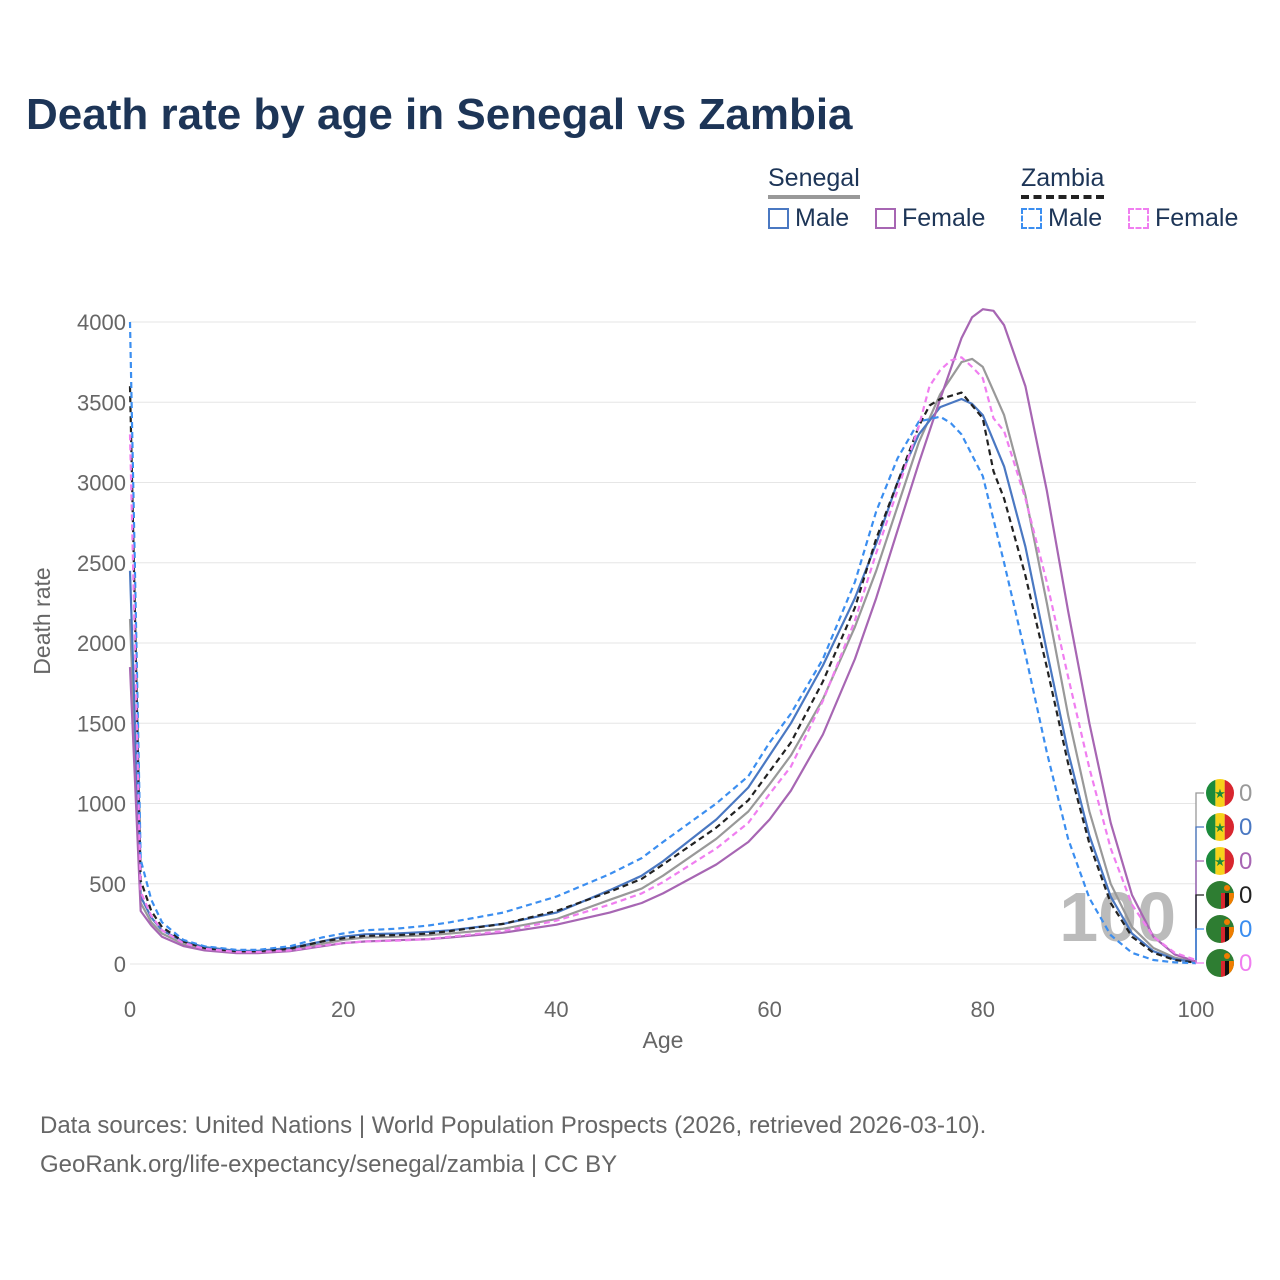 The height and width of the screenshot is (1280, 1280). I want to click on x-tick-label: 60, so click(769, 1009).